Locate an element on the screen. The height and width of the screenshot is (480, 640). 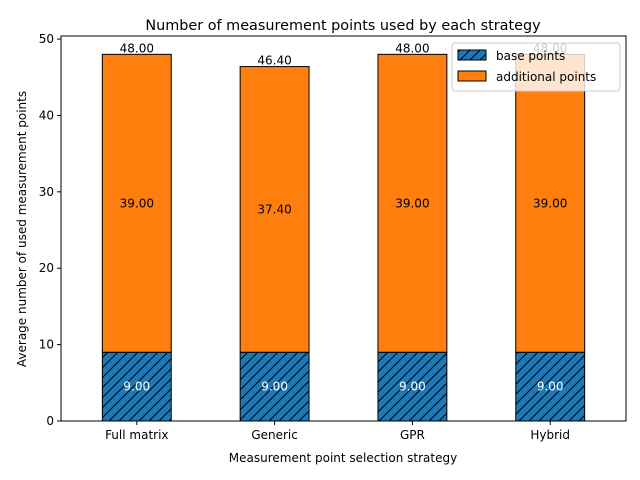
segment-label: 37.40 is located at coordinates (274, 209).